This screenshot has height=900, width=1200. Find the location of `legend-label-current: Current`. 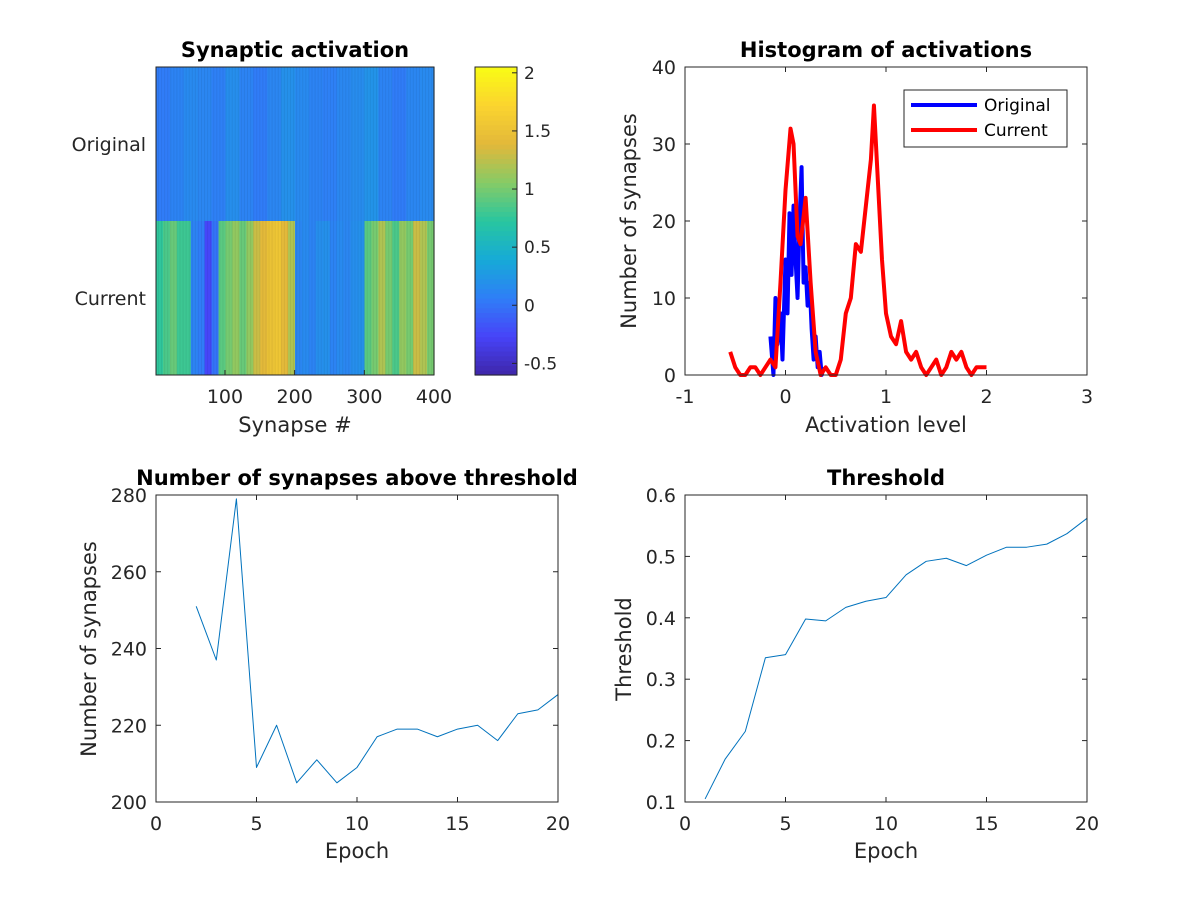

legend-label-current: Current is located at coordinates (1016, 131).